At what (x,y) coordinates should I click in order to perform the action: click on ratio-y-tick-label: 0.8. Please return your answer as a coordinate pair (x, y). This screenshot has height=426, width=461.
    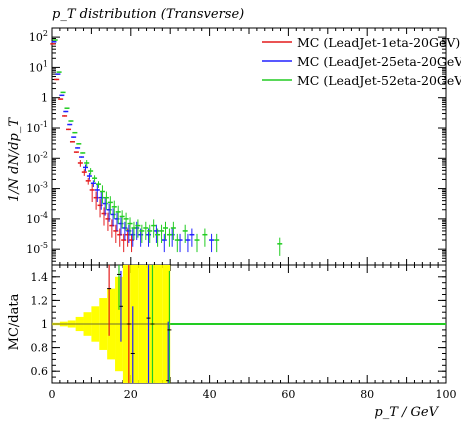
    Looking at the image, I should click on (40, 348).